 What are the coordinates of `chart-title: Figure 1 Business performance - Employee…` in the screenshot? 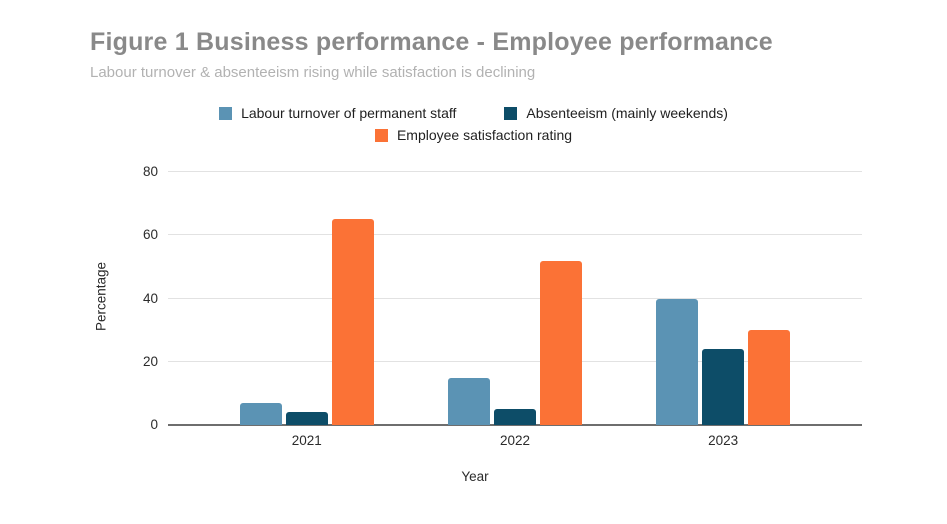 It's located at (431, 42).